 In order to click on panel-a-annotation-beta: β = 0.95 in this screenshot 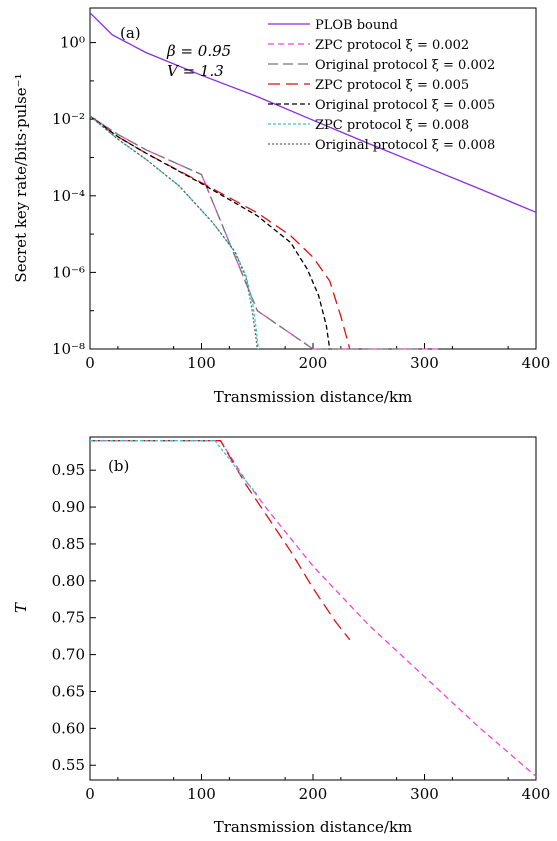, I will do `click(198, 51)`.